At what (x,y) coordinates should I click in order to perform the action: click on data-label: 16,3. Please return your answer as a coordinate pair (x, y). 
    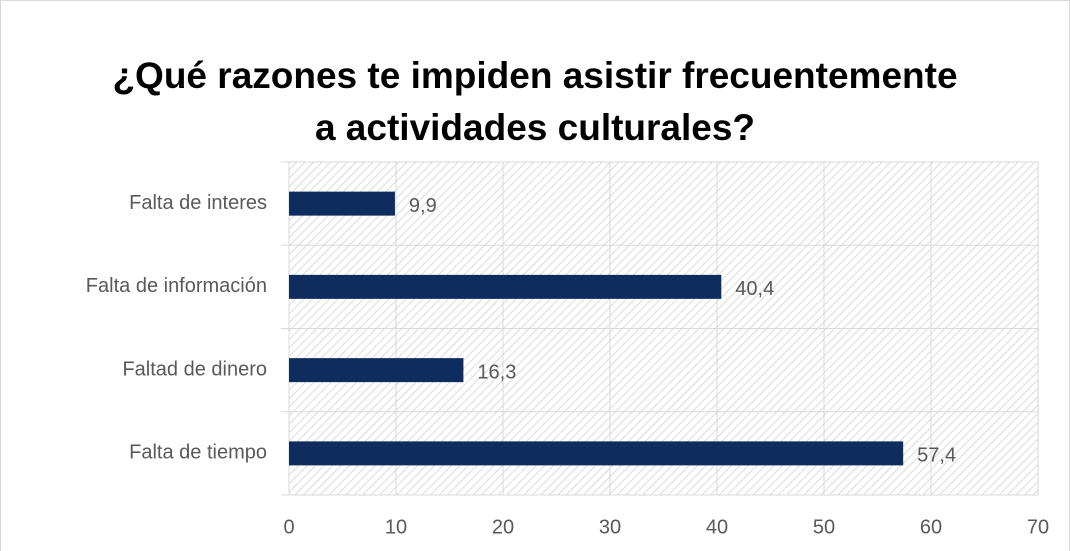
    Looking at the image, I should click on (496, 372).